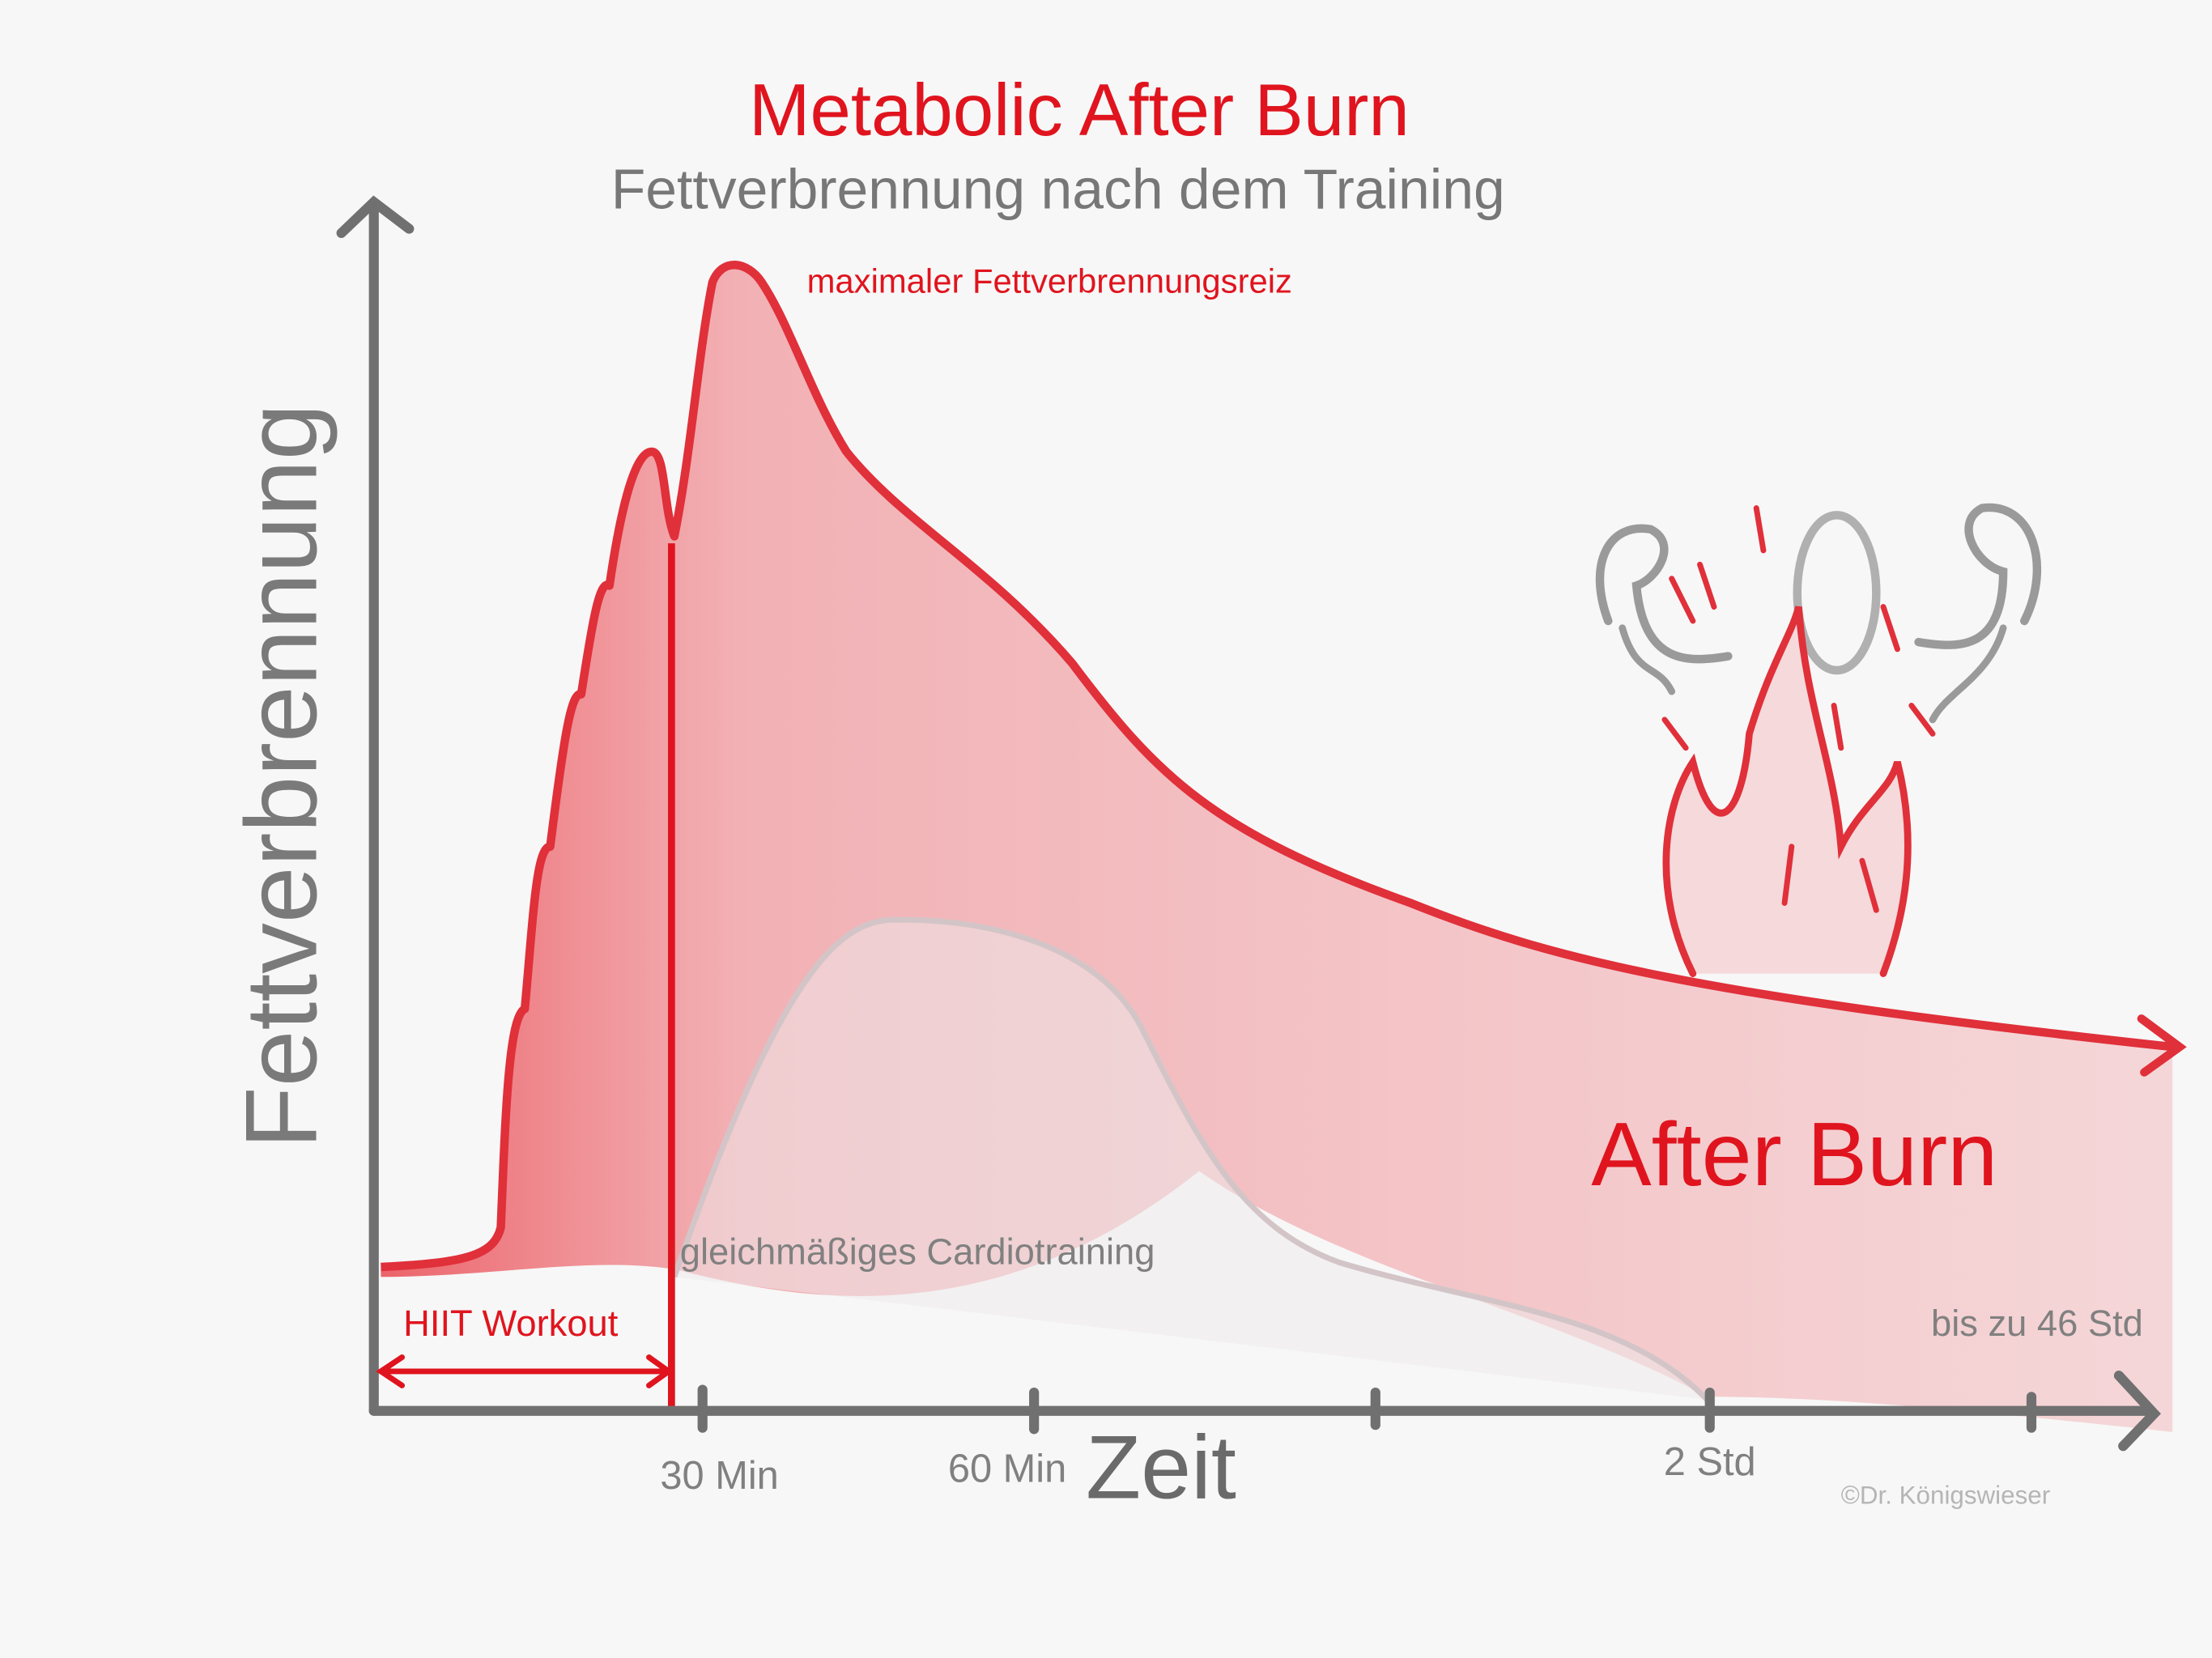 This screenshot has height=1658, width=2212. I want to click on hiit-arrow, so click(525, 1371).